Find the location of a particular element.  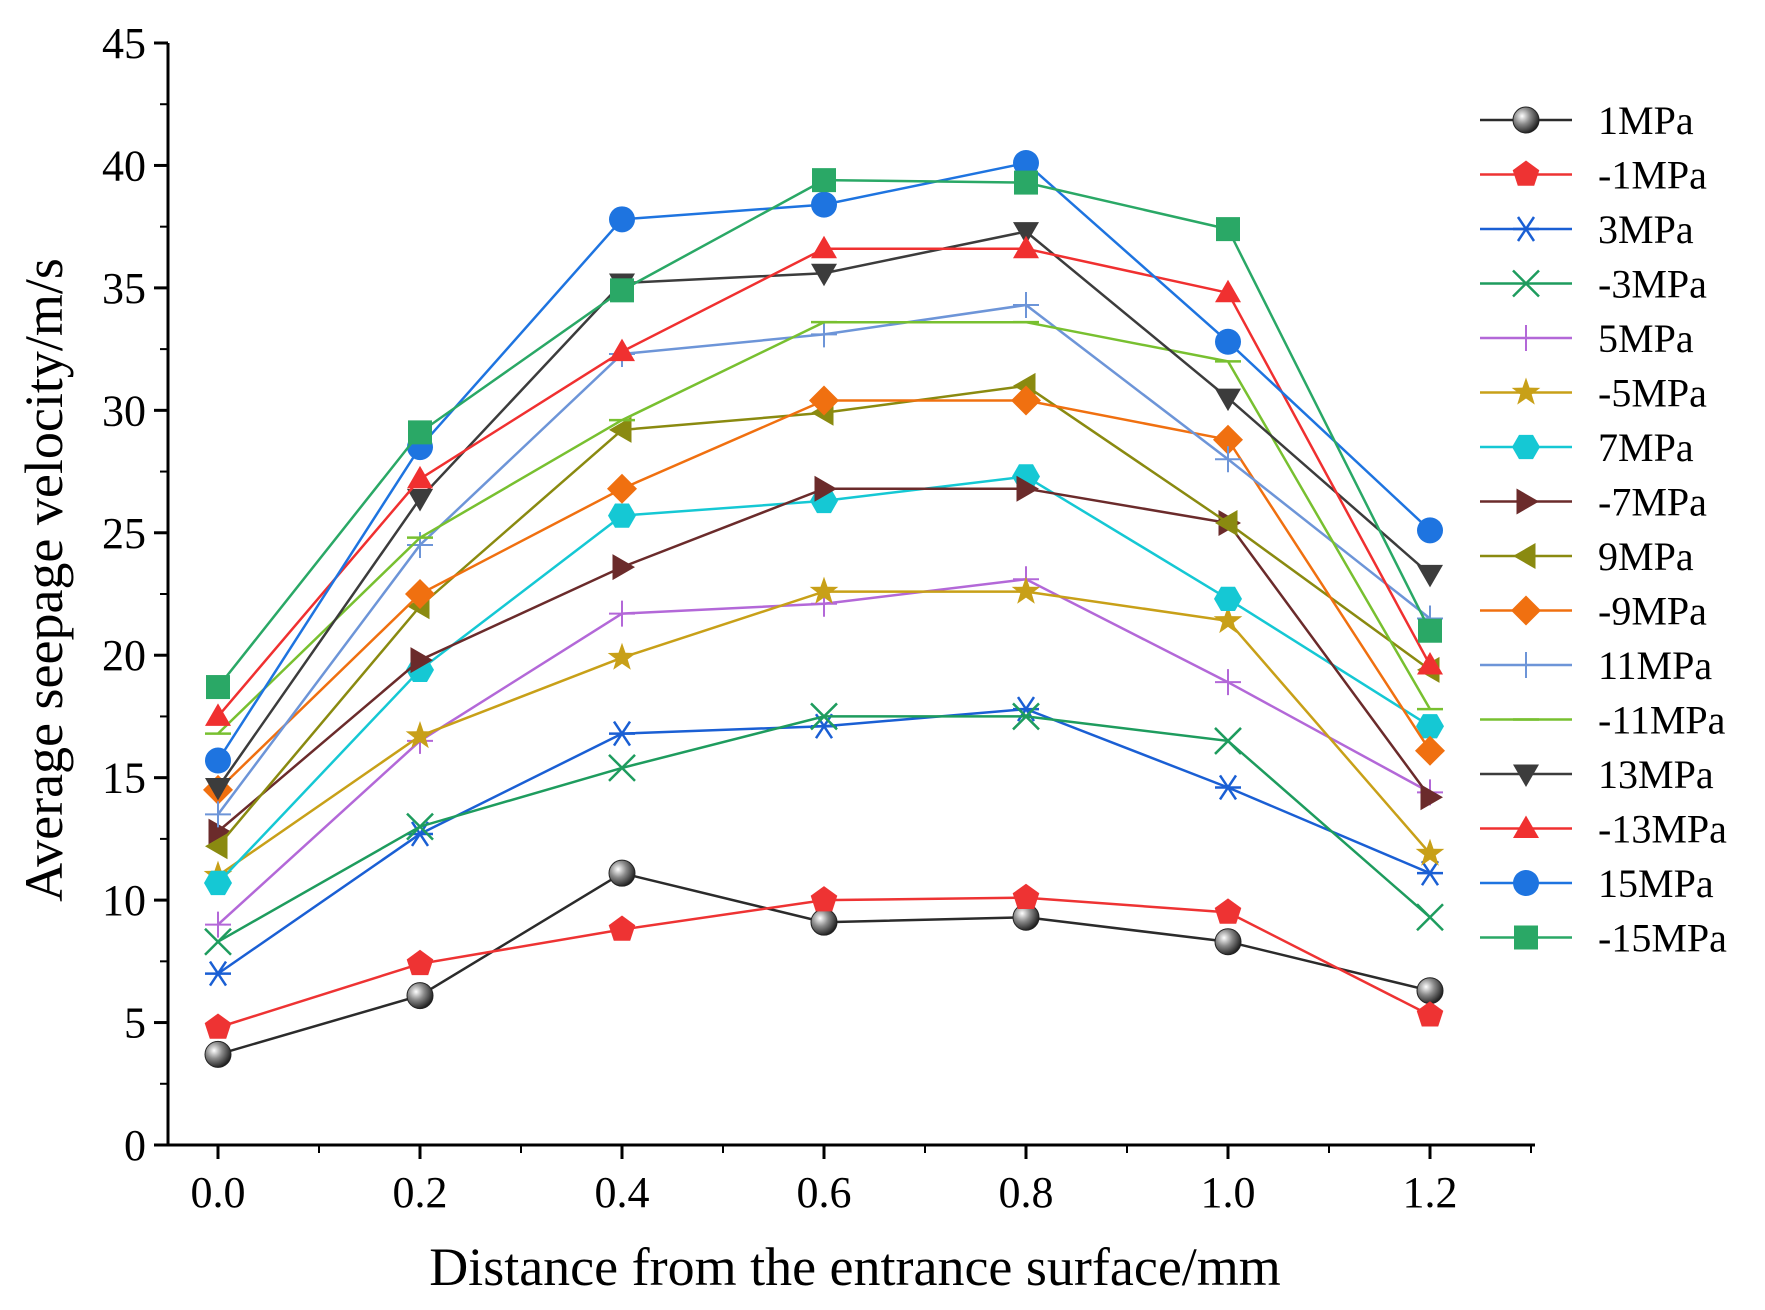

series-neg3mpa is located at coordinates (824, 829).